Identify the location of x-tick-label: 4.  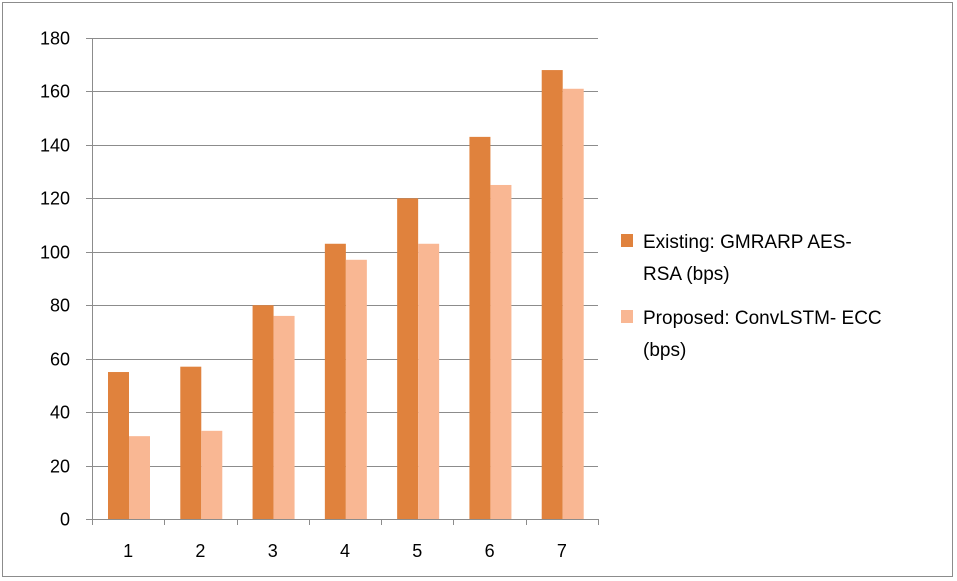
(345, 551).